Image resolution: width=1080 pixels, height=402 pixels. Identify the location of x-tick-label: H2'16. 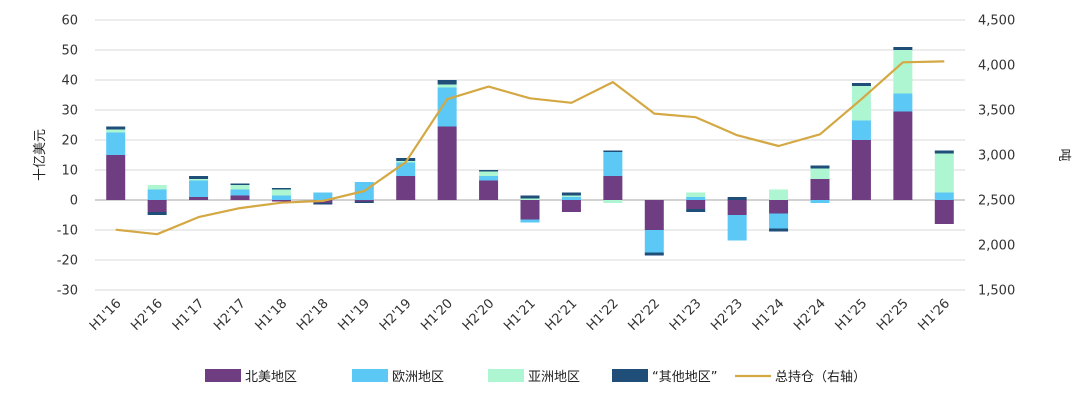
(147, 315).